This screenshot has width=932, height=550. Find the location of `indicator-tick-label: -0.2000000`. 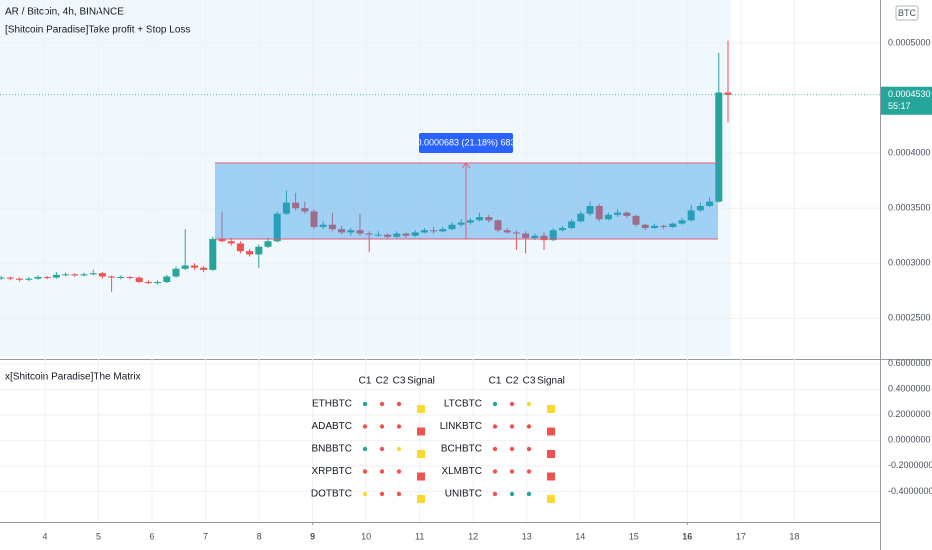

indicator-tick-label: -0.2000000 is located at coordinates (910, 465).